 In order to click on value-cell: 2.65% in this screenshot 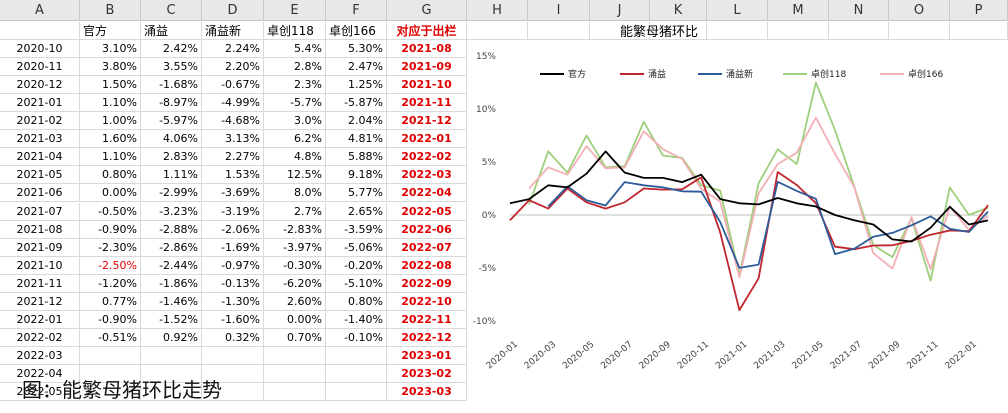, I will do `click(356, 211)`.